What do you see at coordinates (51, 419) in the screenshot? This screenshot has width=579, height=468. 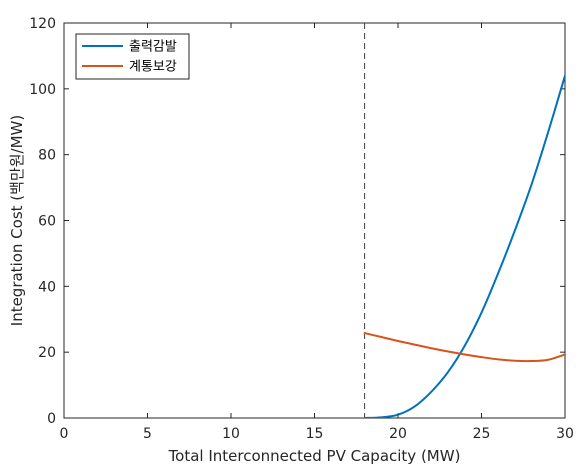 I see `y-tick-label: 0` at bounding box center [51, 419].